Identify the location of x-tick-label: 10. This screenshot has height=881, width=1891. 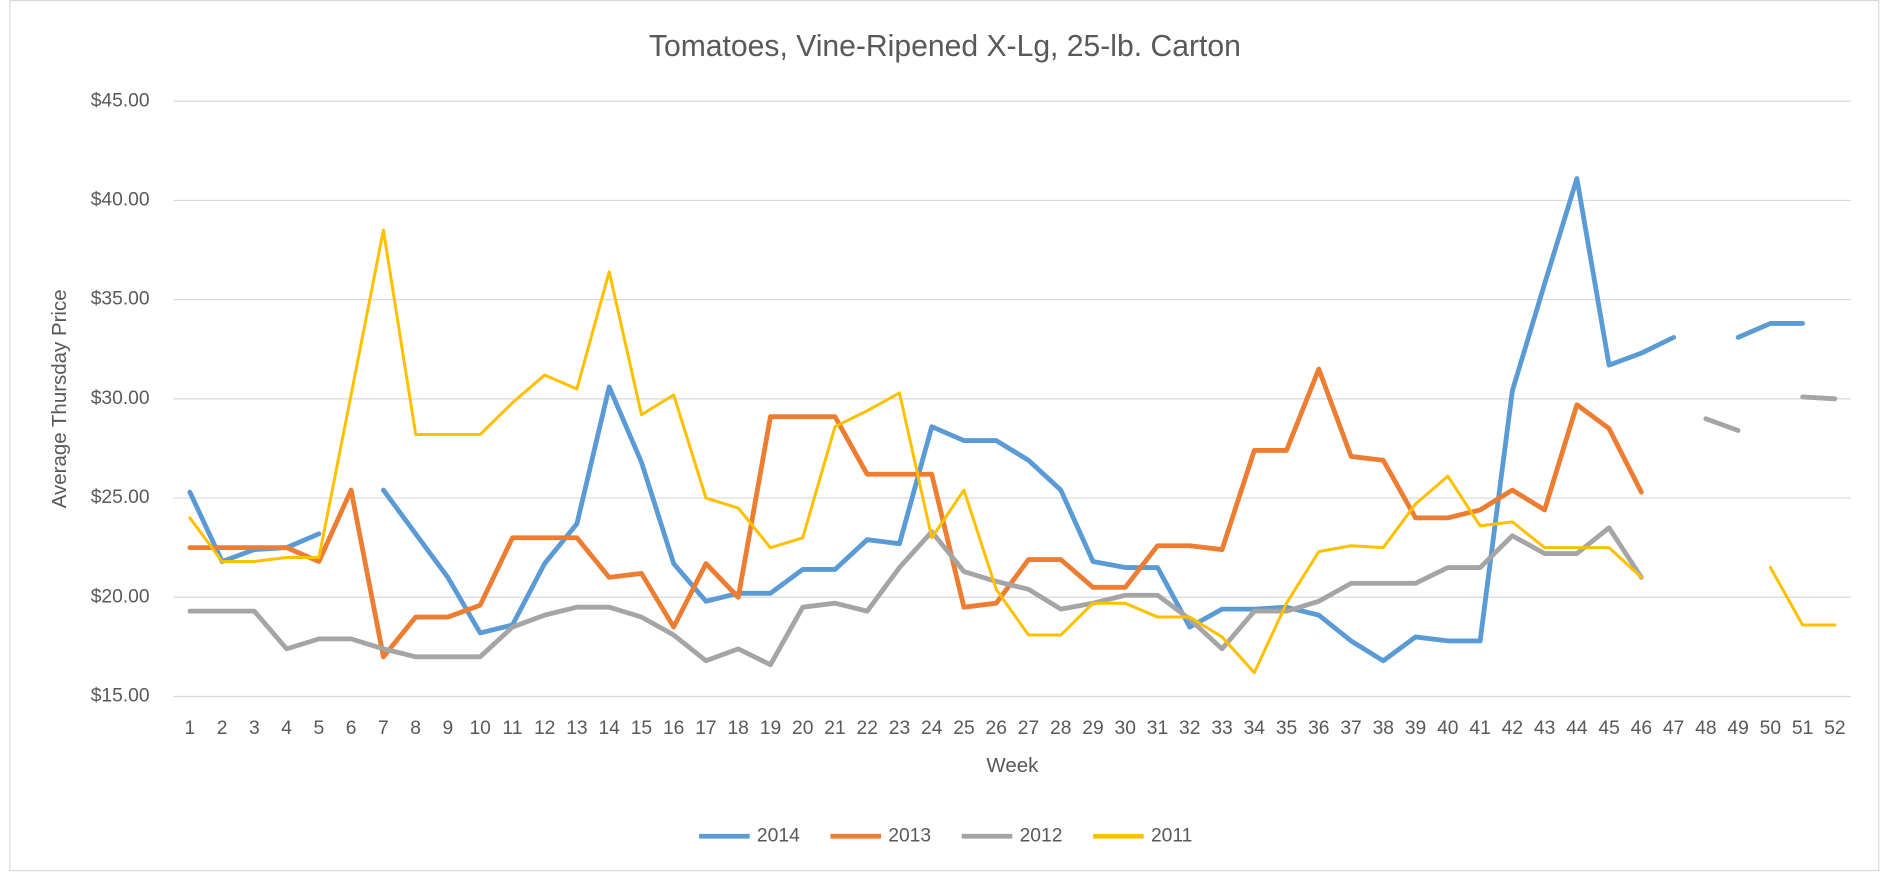
(479, 728).